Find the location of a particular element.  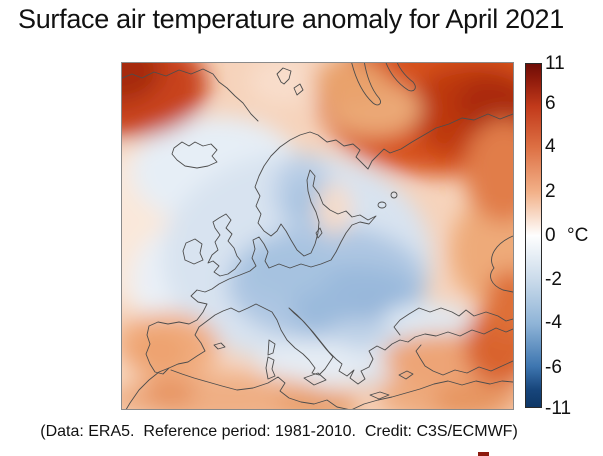

colorbar-tick-label: 2 is located at coordinates (550, 191).